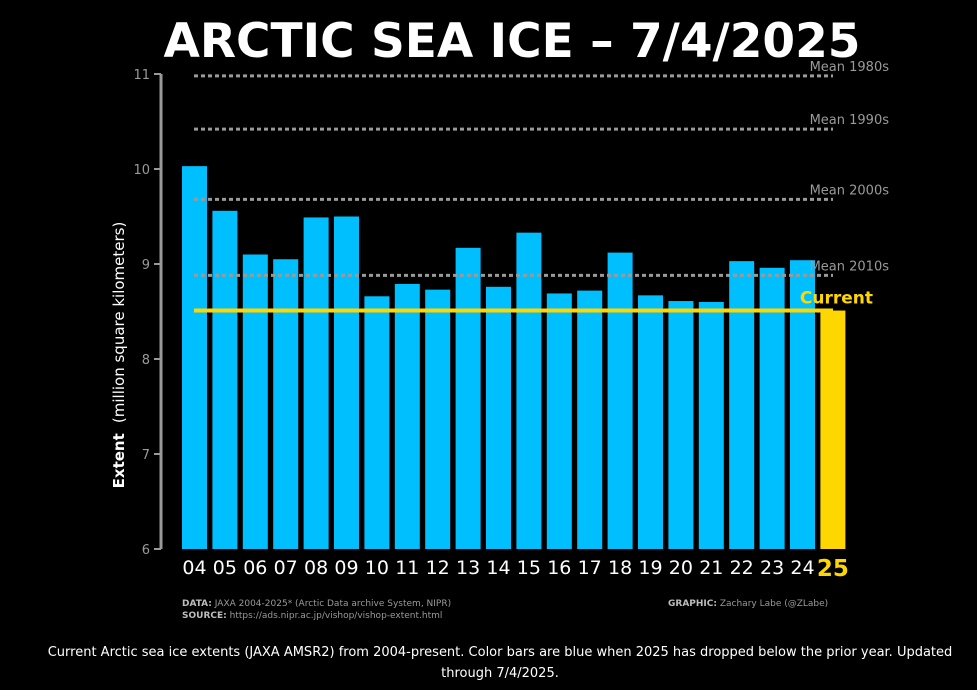  Describe the element at coordinates (802, 568) in the screenshot. I see `x-tick-label: 24` at that location.